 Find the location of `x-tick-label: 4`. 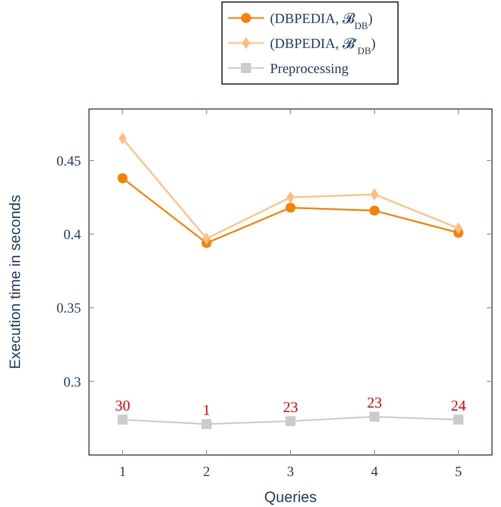

x-tick-label: 4 is located at coordinates (374, 472).